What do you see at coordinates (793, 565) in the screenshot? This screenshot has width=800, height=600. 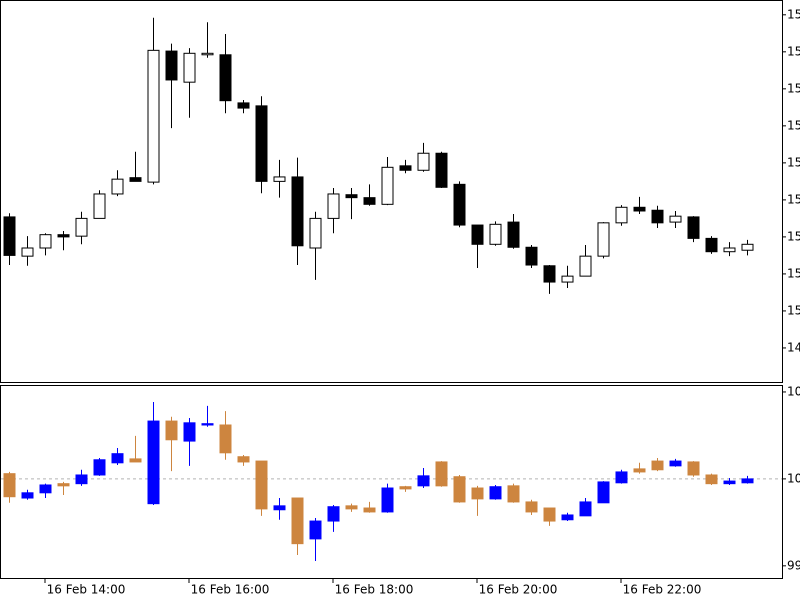 I see `y-tick-label: 99` at bounding box center [793, 565].